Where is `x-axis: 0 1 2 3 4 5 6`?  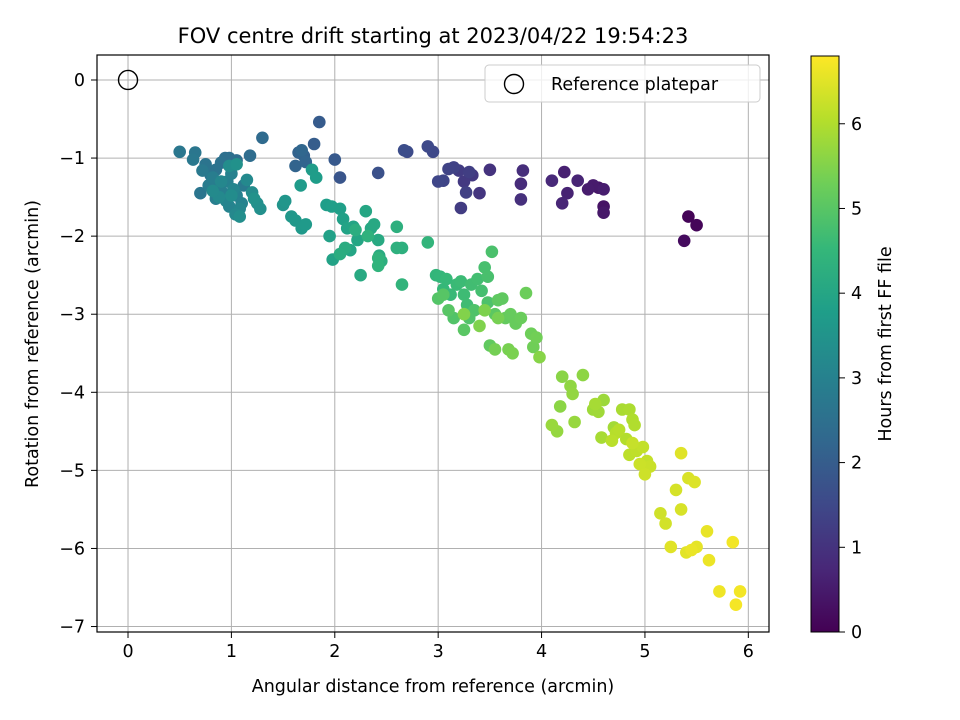 x-axis: 0 1 2 3 4 5 6 is located at coordinates (438, 647).